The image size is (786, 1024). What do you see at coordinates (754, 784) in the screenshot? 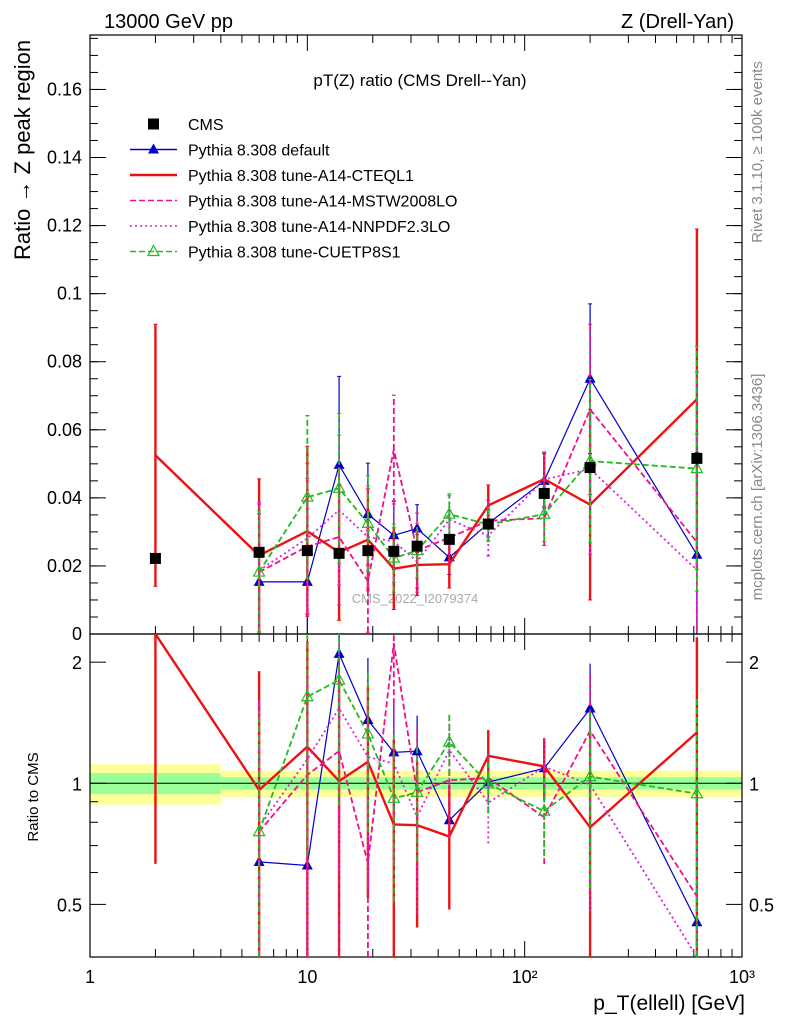
I see `ratio-tick-label-right: 1` at bounding box center [754, 784].